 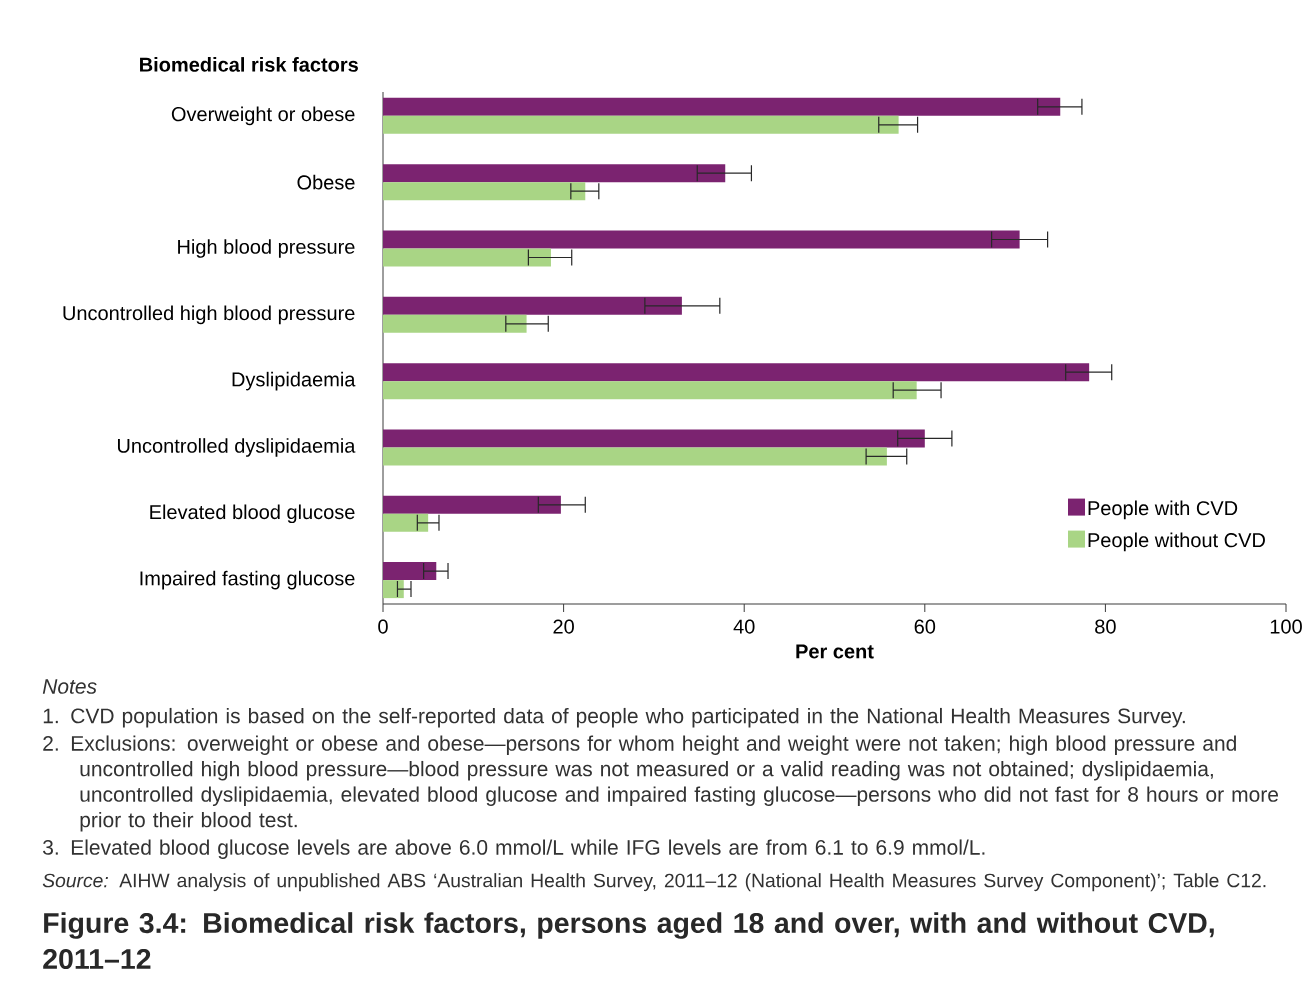 What do you see at coordinates (1105, 626) in the screenshot?
I see `x-tick-label: 80` at bounding box center [1105, 626].